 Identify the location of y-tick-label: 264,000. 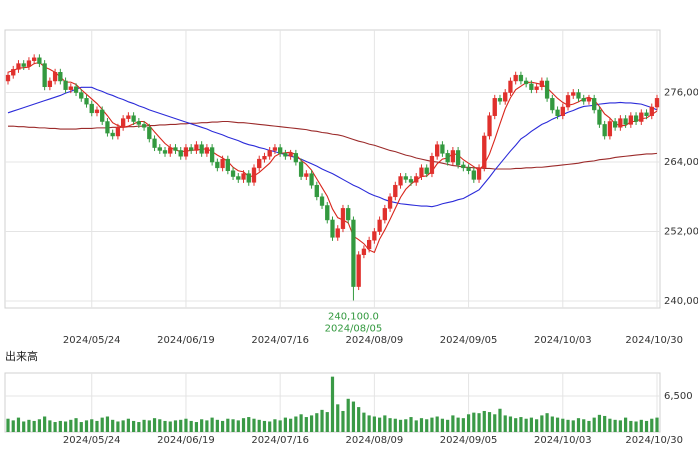
(681, 162).